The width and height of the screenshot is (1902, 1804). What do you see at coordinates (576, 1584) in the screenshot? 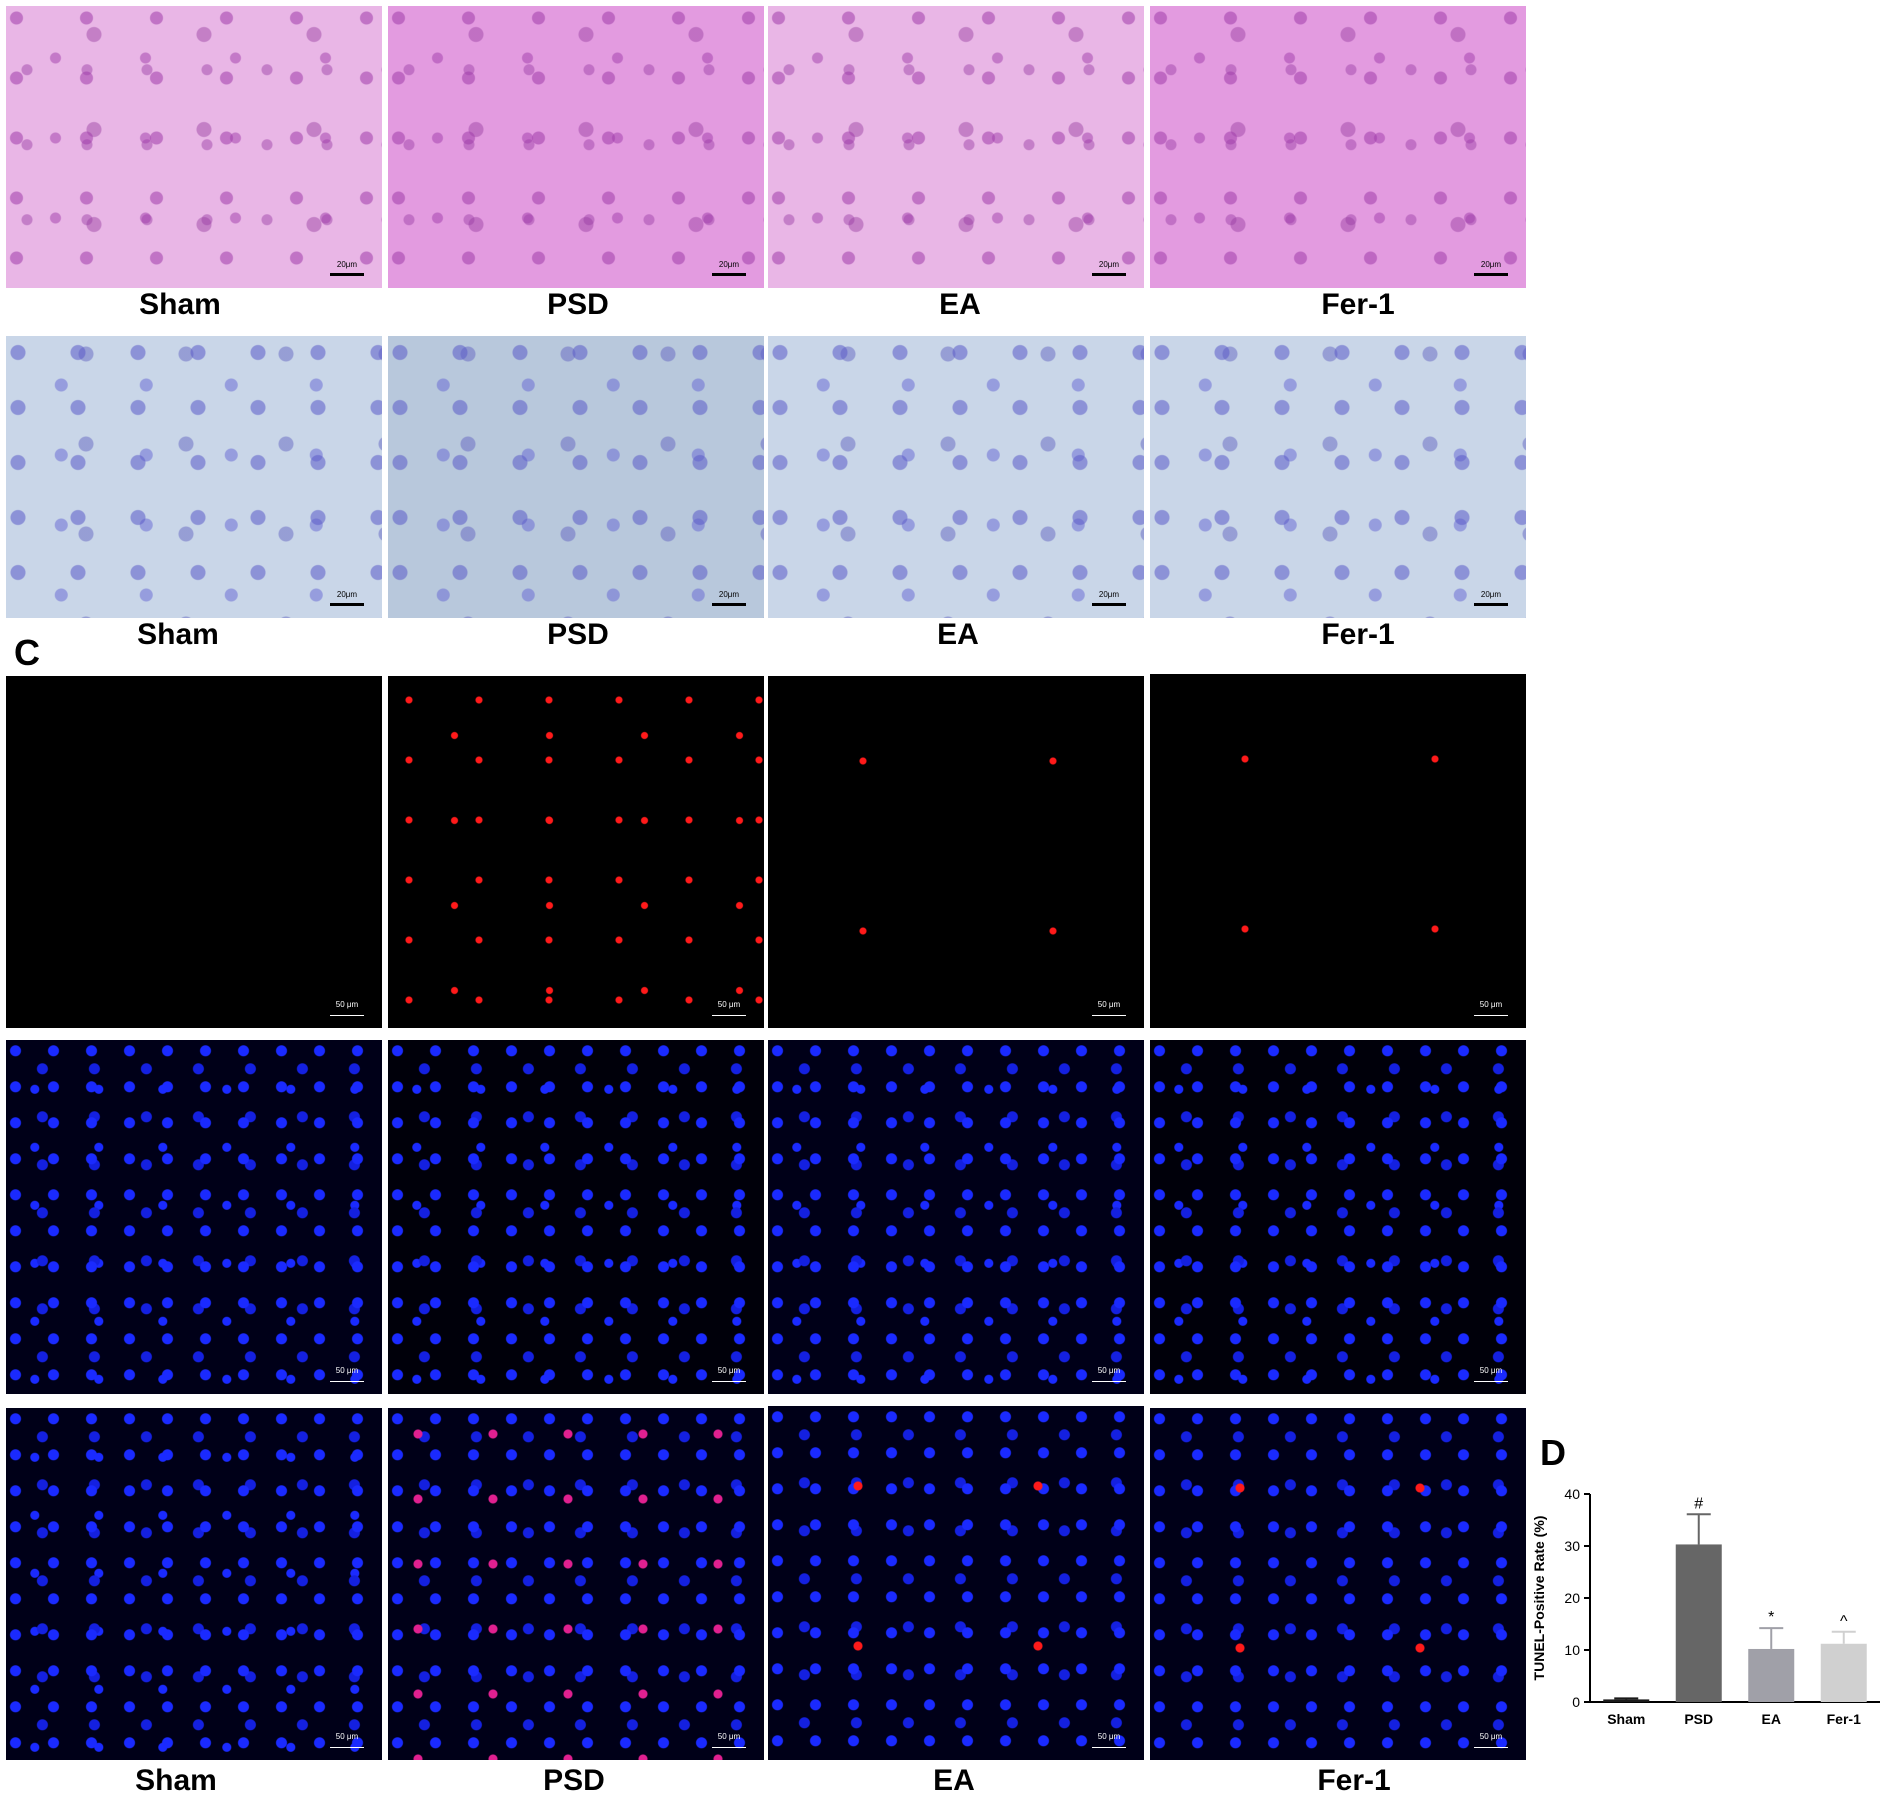
I see `merge-image-psd: 50 μm` at bounding box center [576, 1584].